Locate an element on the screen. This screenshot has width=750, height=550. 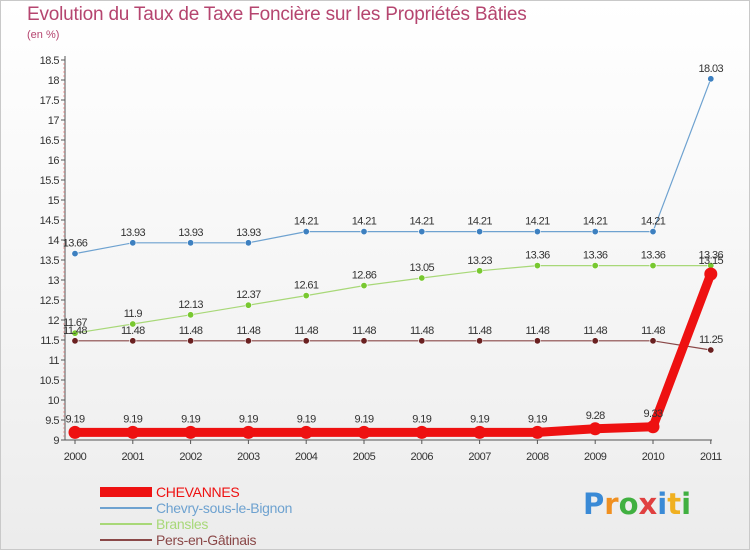
y-tick-label: 18 is located at coordinates (54, 81).